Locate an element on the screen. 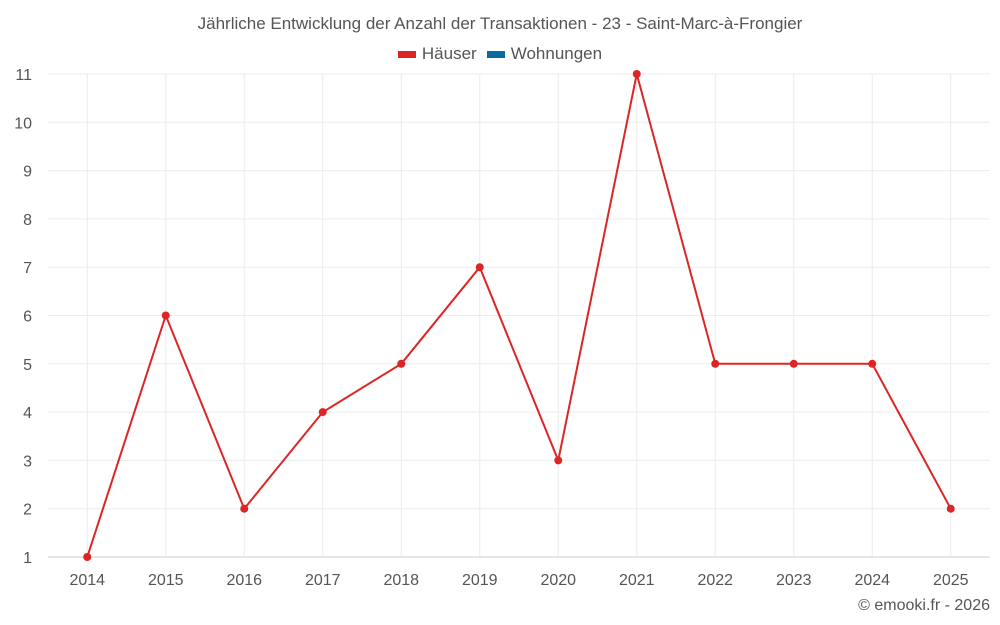 Image resolution: width=1000 pixels, height=625 pixels. x-tick-label: 2018 is located at coordinates (401, 580).